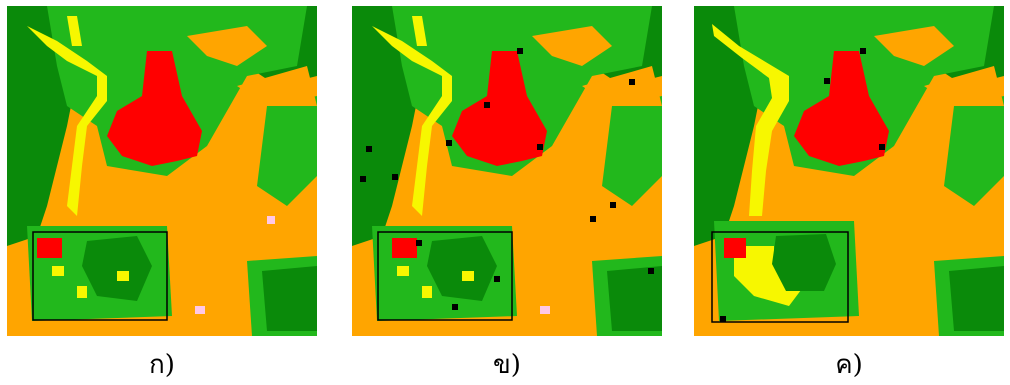 This screenshot has height=385, width=1010. What do you see at coordinates (849, 365) in the screenshot?
I see `caption-c: ค)` at bounding box center [849, 365].